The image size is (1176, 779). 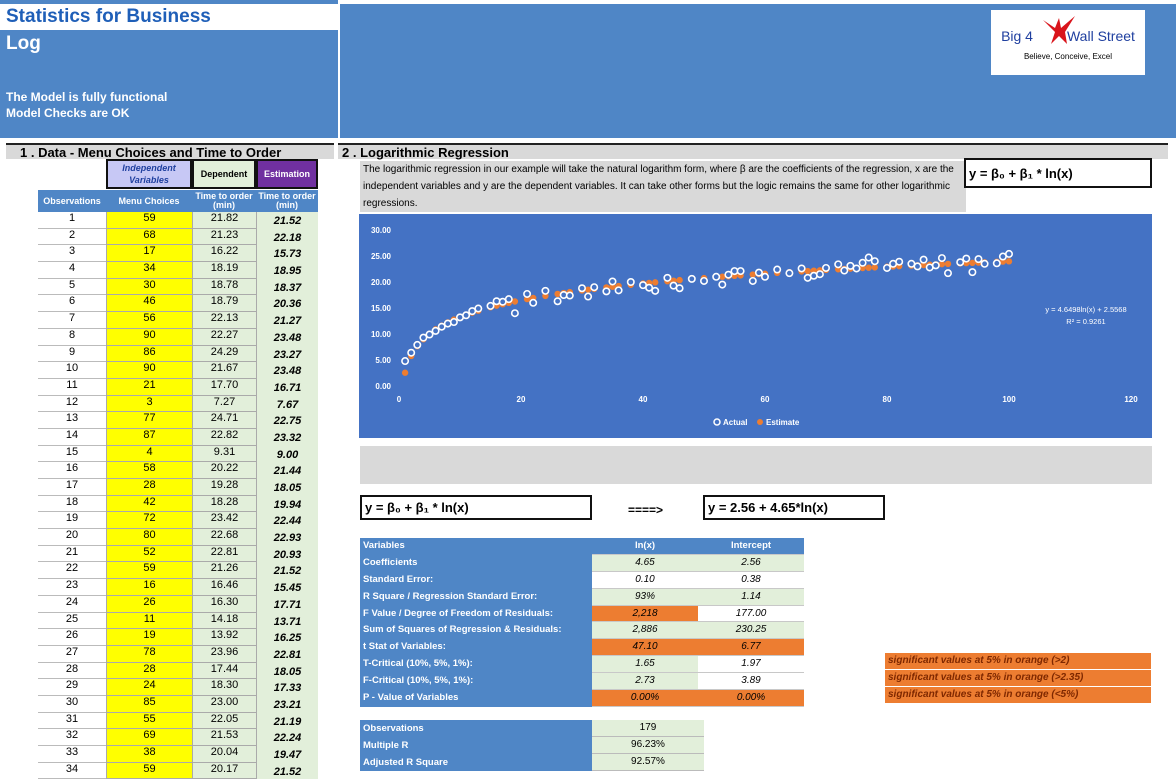 What do you see at coordinates (224, 637) in the screenshot?
I see `time-to-order-cell: 13.92` at bounding box center [224, 637].